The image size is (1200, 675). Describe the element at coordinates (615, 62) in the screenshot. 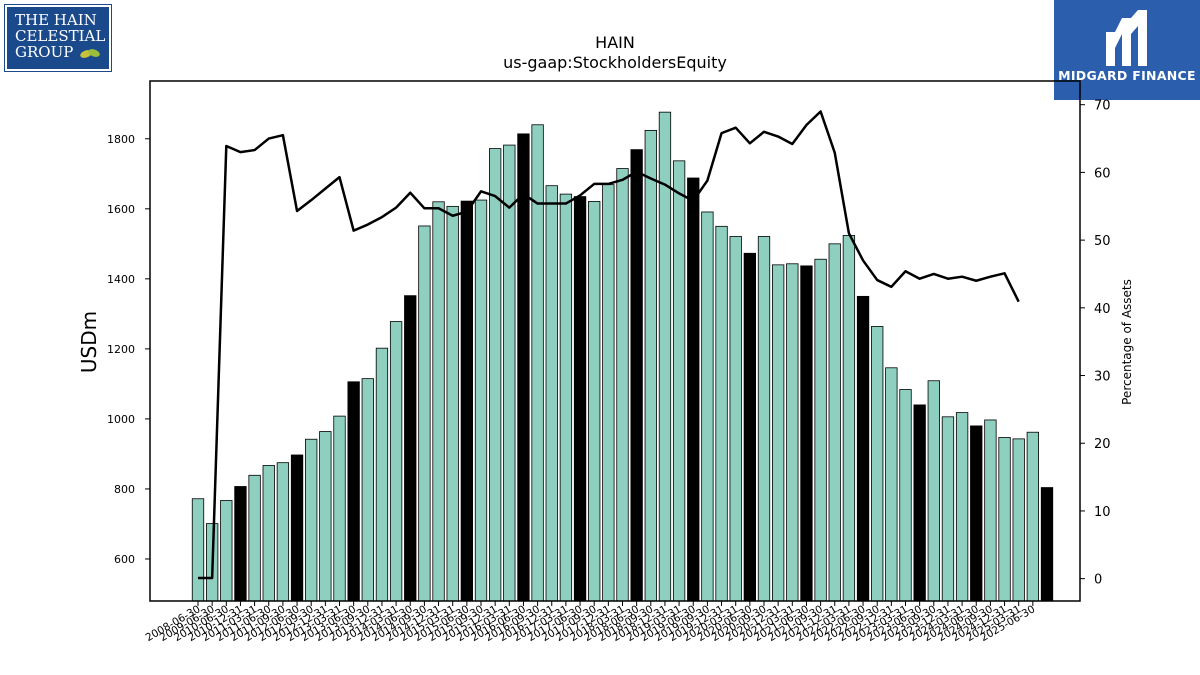

I see `chart-subtitle: us-gaap:StockholdersEquity` at that location.